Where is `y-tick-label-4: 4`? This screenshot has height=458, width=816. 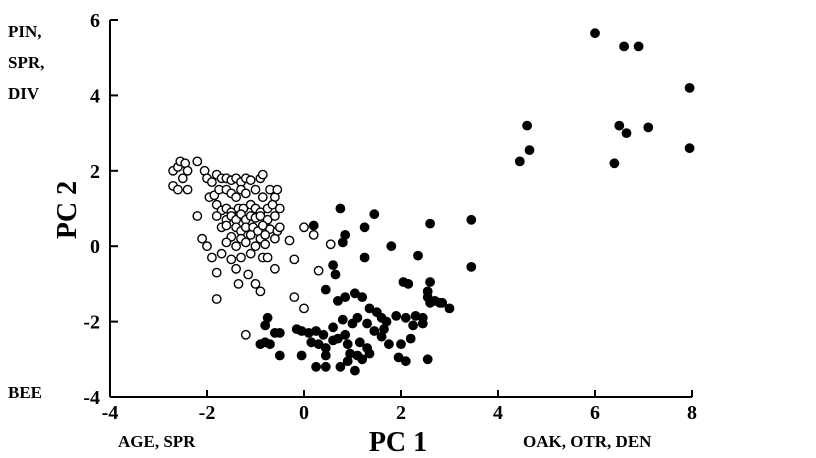 y-tick-label-4: 4 is located at coordinates (95, 96).